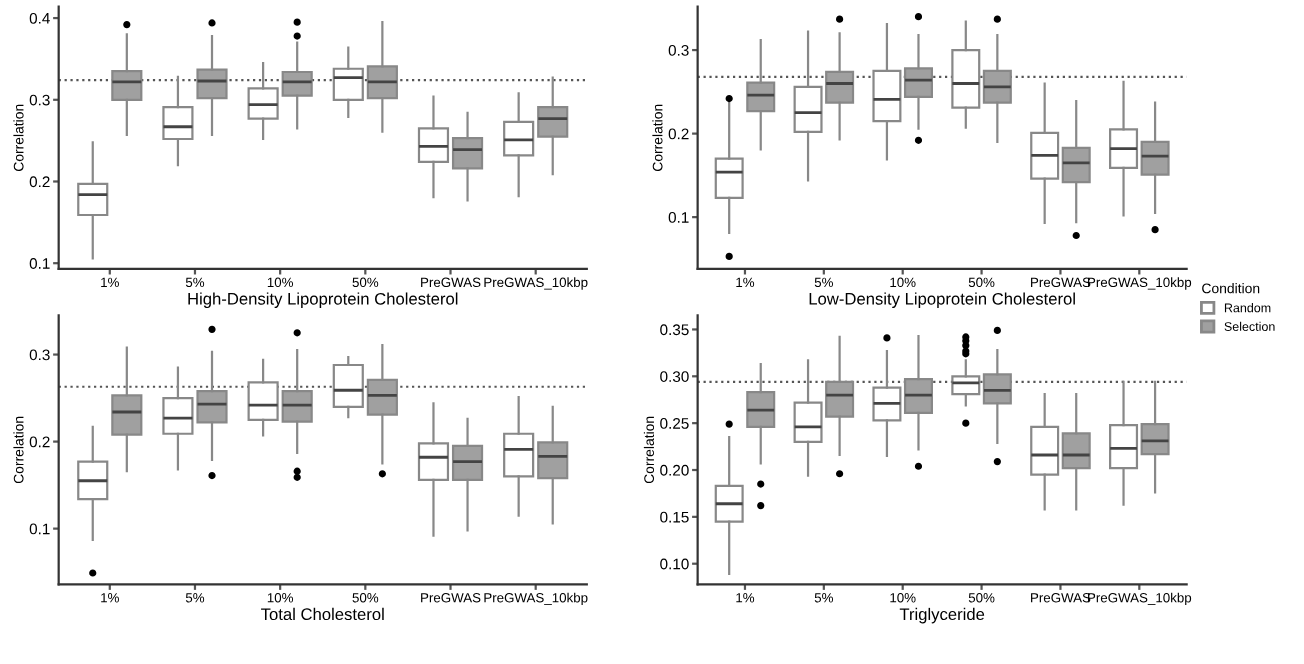  I want to click on x-axis-title: Total Cholesterol, so click(322, 614).